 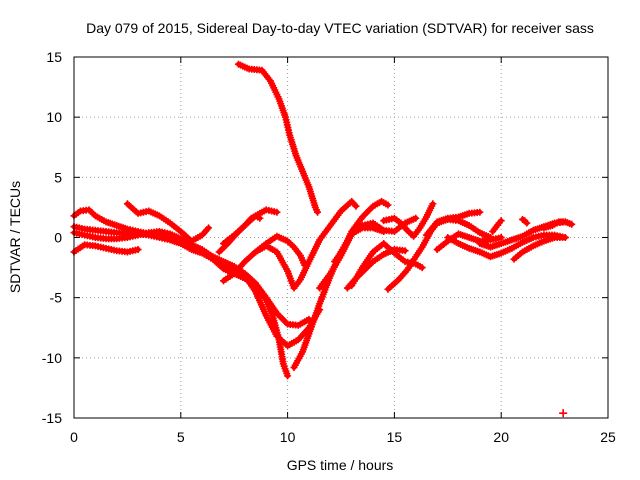 I want to click on y-tick-label: 10, so click(x=54, y=117).